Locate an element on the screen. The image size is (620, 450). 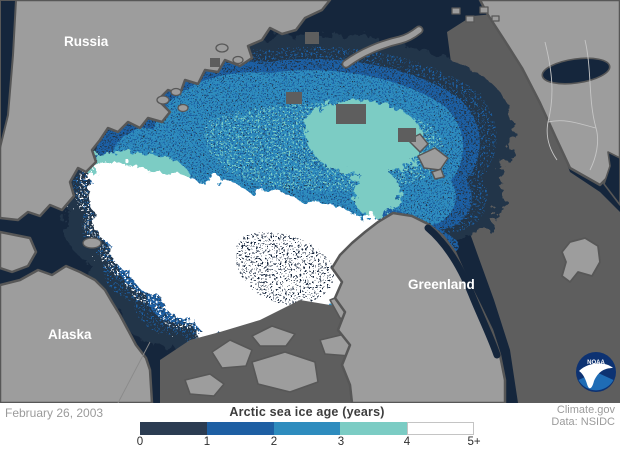
legend-title: Arctic sea ice age (years) is located at coordinates (307, 412).